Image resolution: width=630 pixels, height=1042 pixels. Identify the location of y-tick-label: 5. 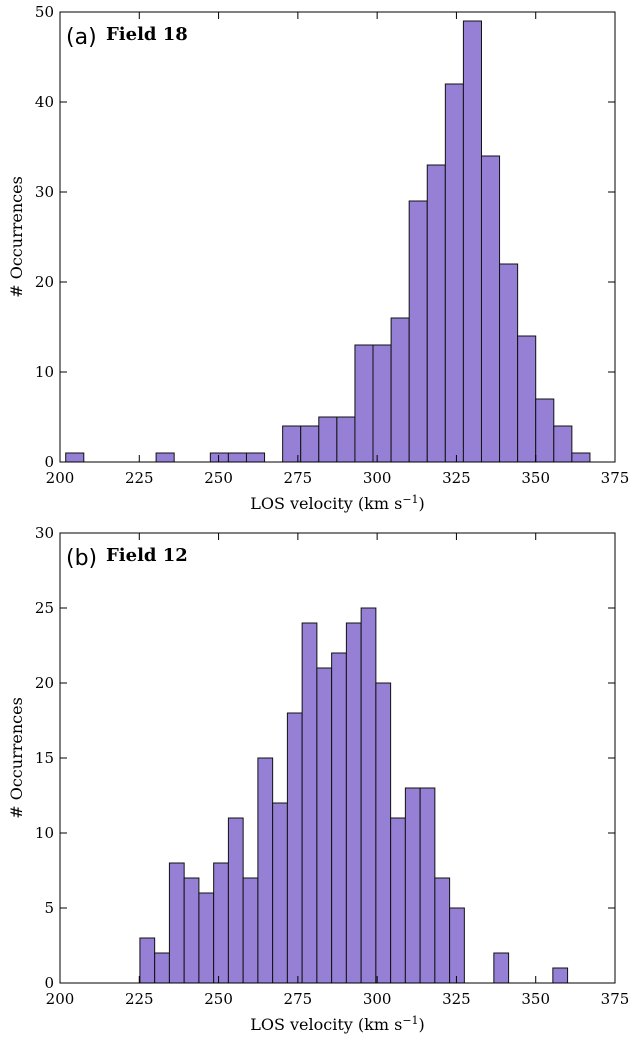
(49, 908).